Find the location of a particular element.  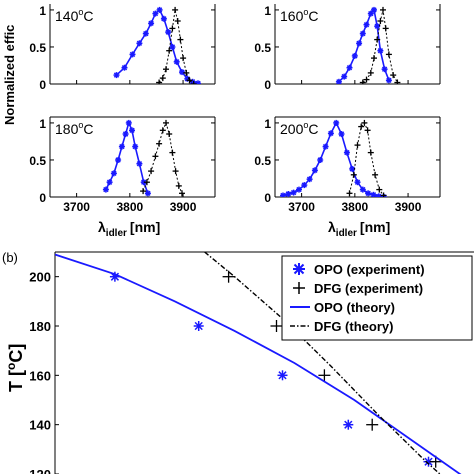

bottom-ylabel: T [oC] is located at coordinates (15, 368).